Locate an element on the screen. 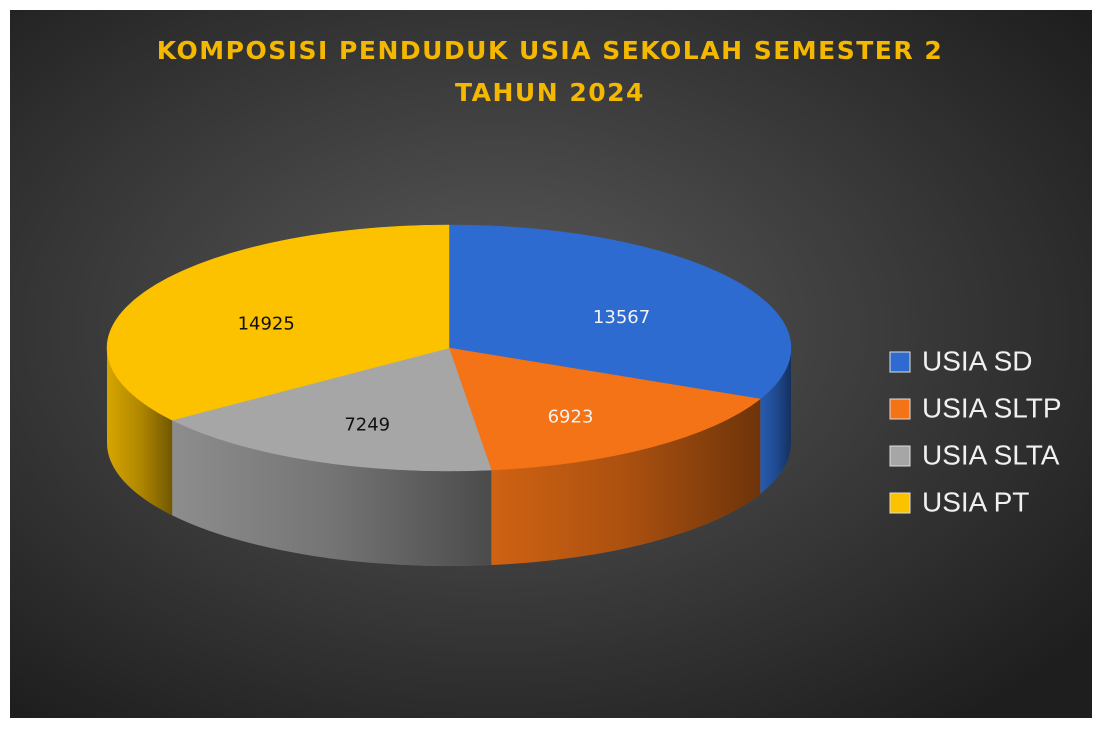 The width and height of the screenshot is (1102, 740). data-label: 6923 is located at coordinates (571, 416).